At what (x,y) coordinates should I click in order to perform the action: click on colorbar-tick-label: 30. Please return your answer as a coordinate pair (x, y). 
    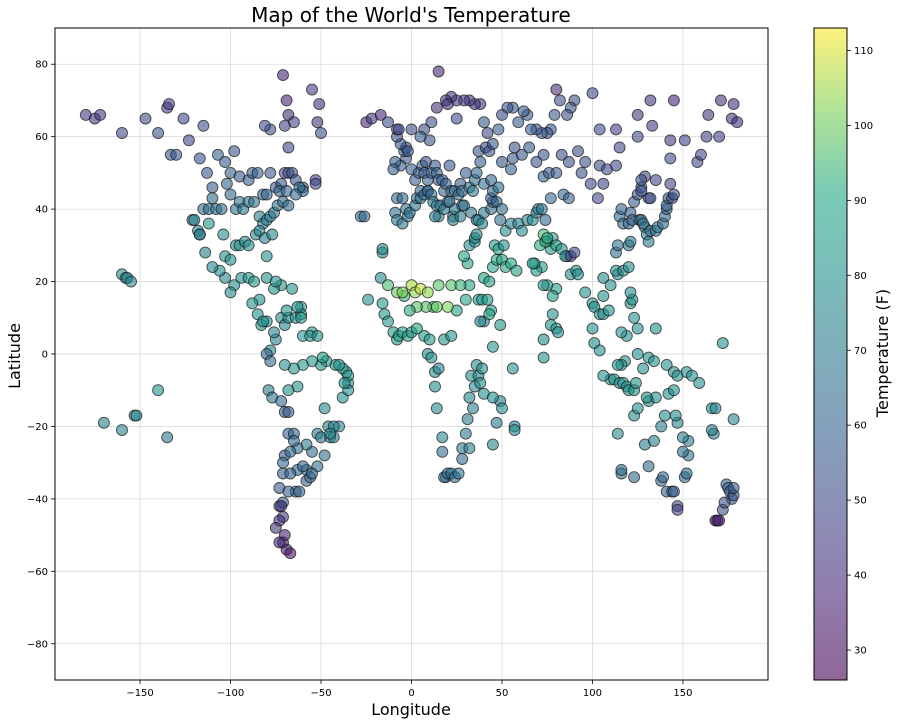
    Looking at the image, I should click on (860, 651).